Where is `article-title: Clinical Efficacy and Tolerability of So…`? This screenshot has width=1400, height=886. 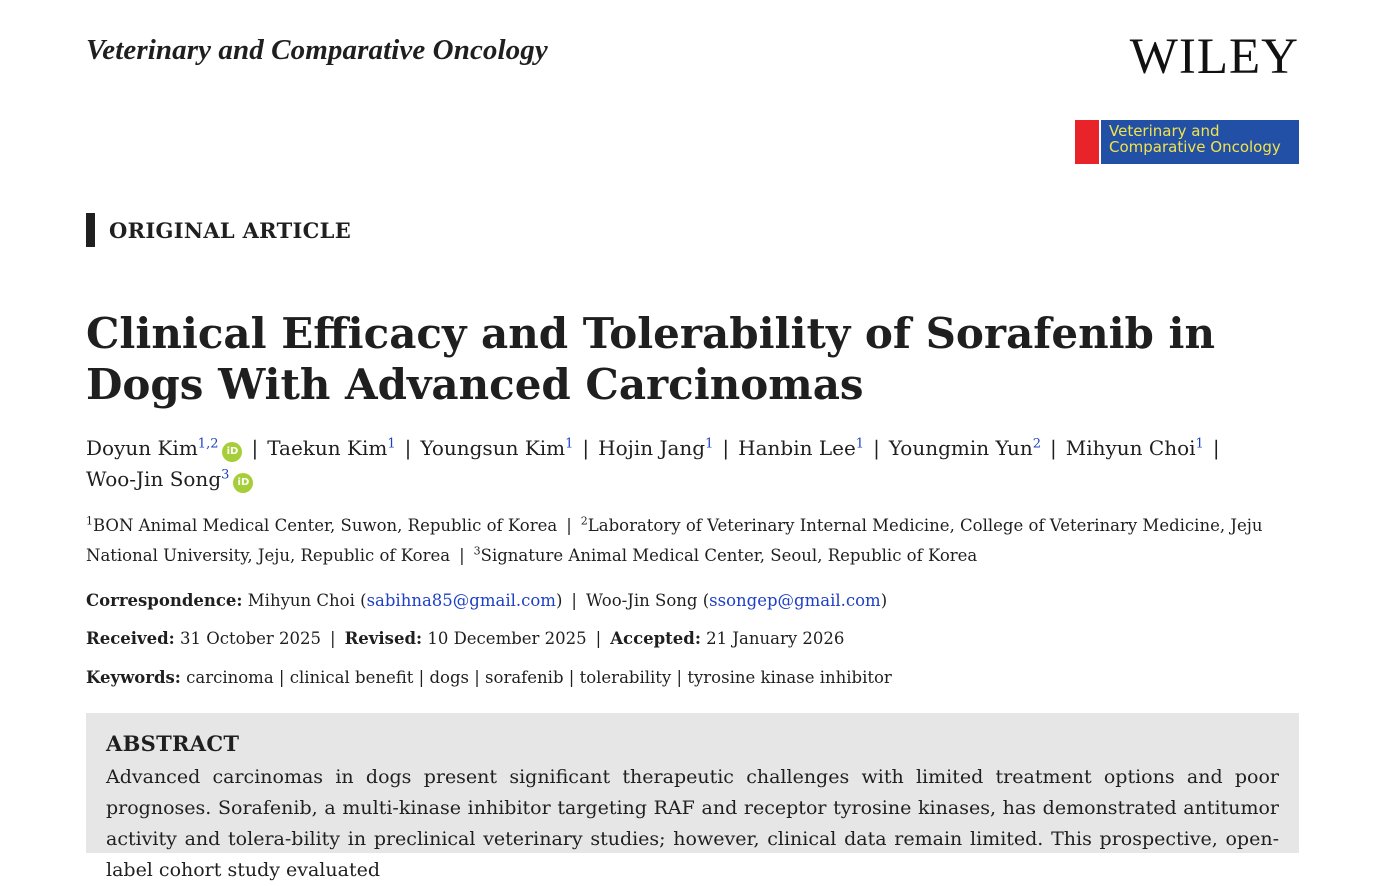
article-title: Clinical Efficacy and Tolerability of So… is located at coordinates (651, 359).